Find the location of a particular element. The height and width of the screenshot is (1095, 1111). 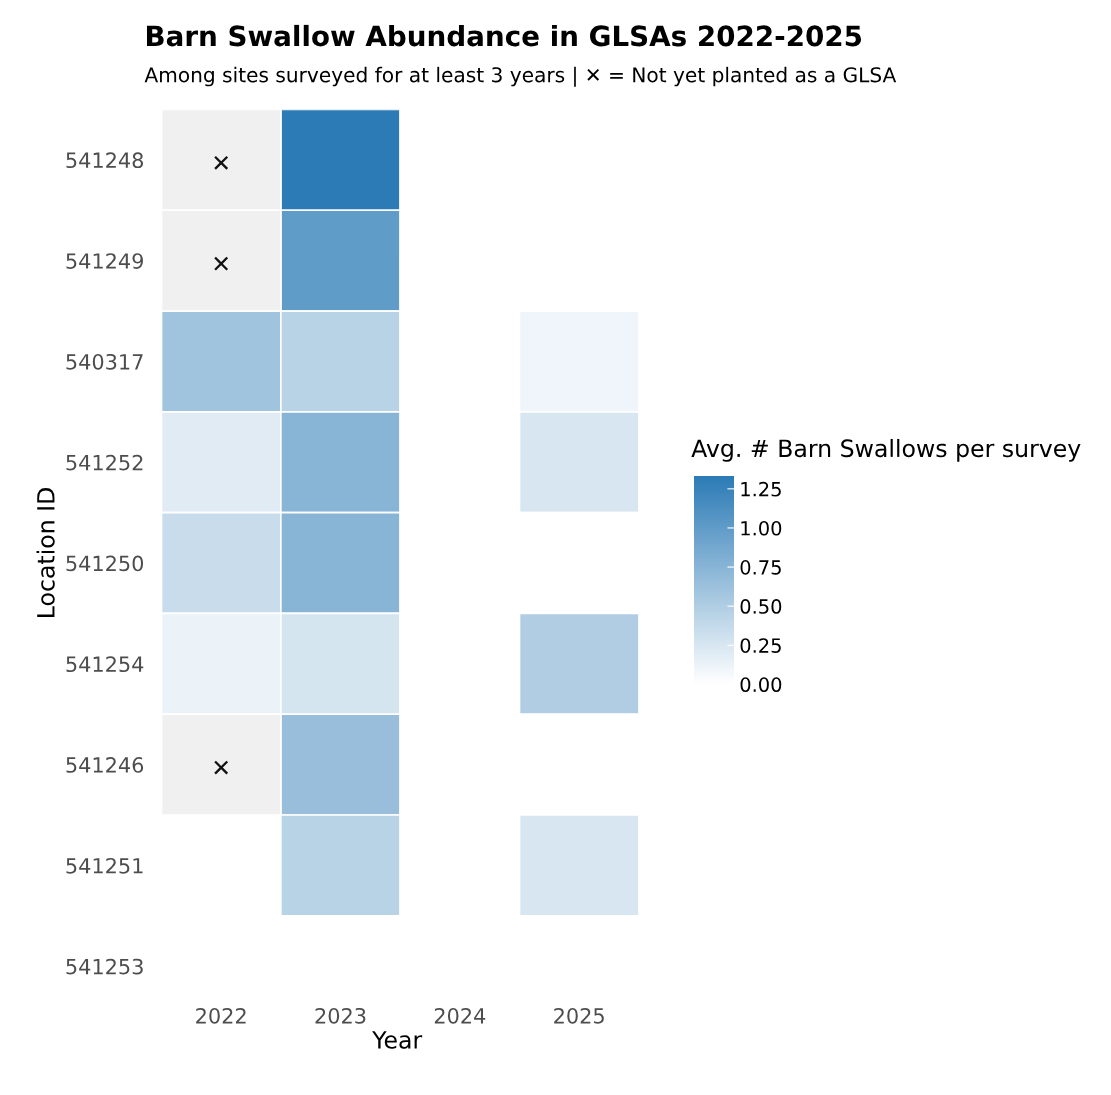

y-tick-label: 540317 is located at coordinates (104, 361).